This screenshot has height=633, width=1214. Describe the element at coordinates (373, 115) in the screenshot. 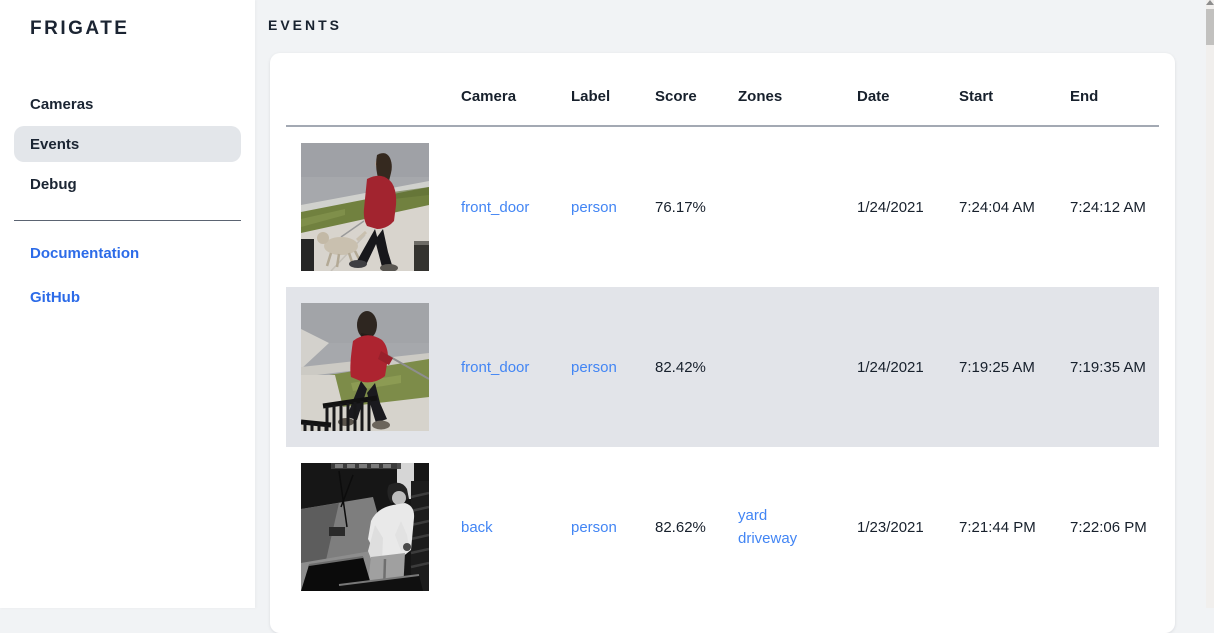

I see `column-header-thumbnail` at that location.